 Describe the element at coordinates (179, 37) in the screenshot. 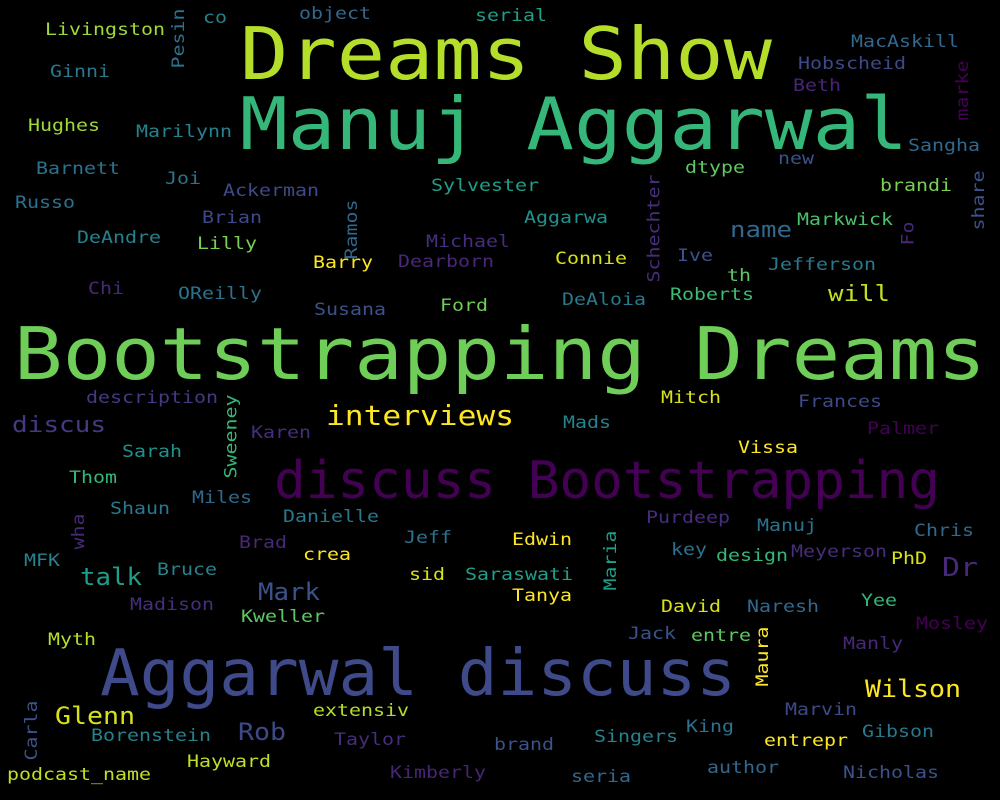

I see `word-pesin: Pesin` at that location.